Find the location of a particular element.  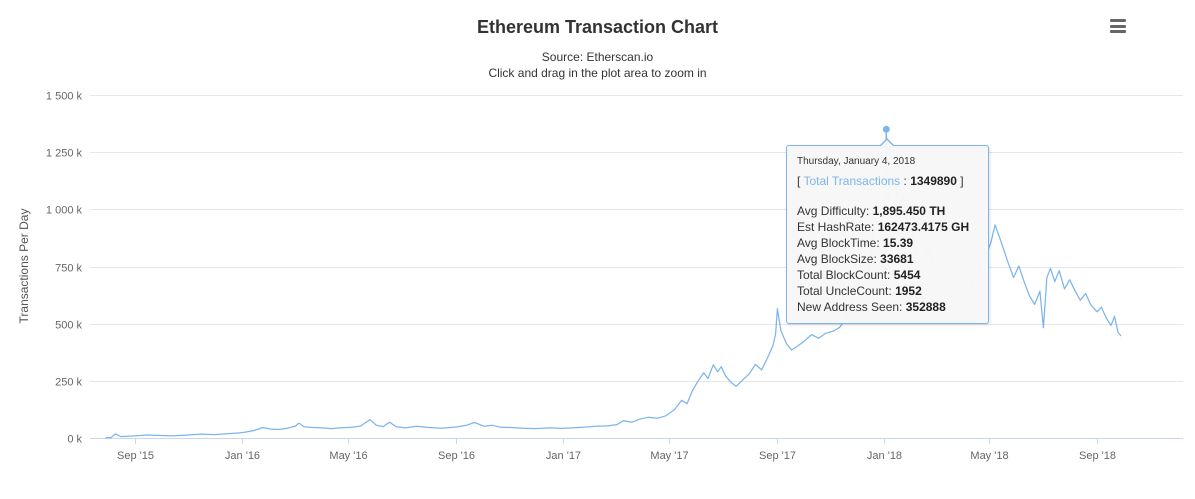

x-axis-tick-label: Sep '17 is located at coordinates (777, 456).